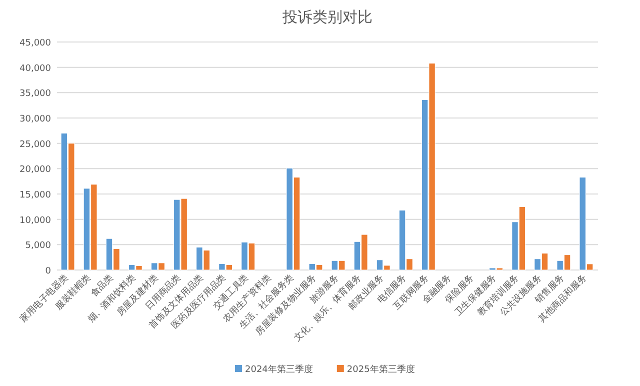 The height and width of the screenshot is (386, 640). Describe the element at coordinates (36, 170) in the screenshot. I see `y-tick-label: 20,000` at that location.